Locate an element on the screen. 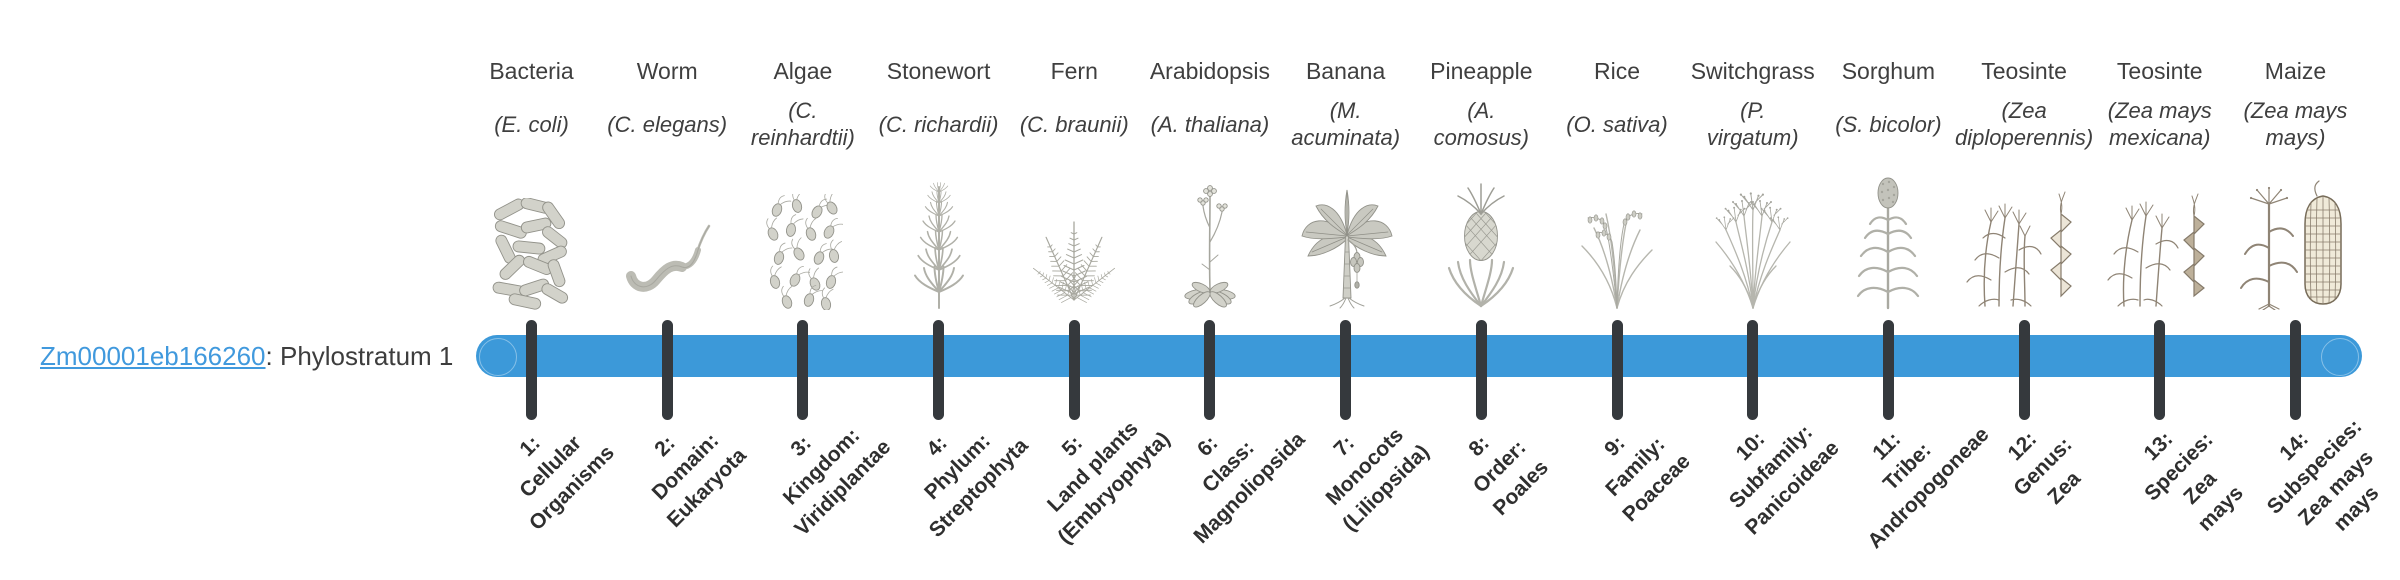 The image size is (2400, 580). taxon-common-name: Switchgrass is located at coordinates (1752, 71).